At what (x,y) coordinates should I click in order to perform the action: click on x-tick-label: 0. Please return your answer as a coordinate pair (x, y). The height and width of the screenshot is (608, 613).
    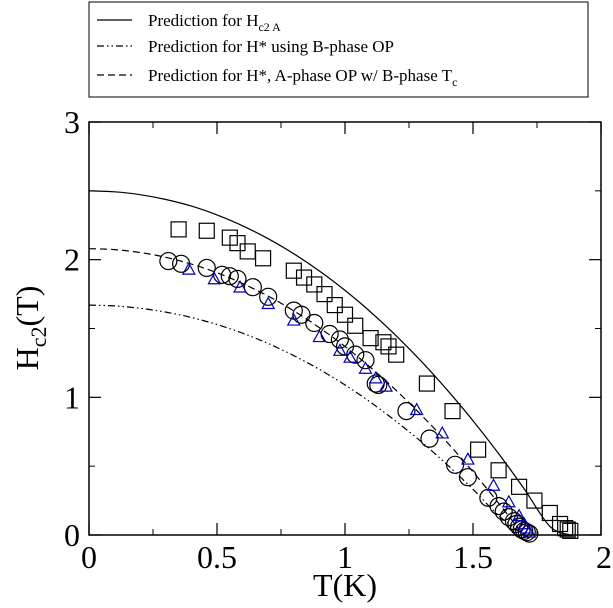
    Looking at the image, I should click on (89, 557).